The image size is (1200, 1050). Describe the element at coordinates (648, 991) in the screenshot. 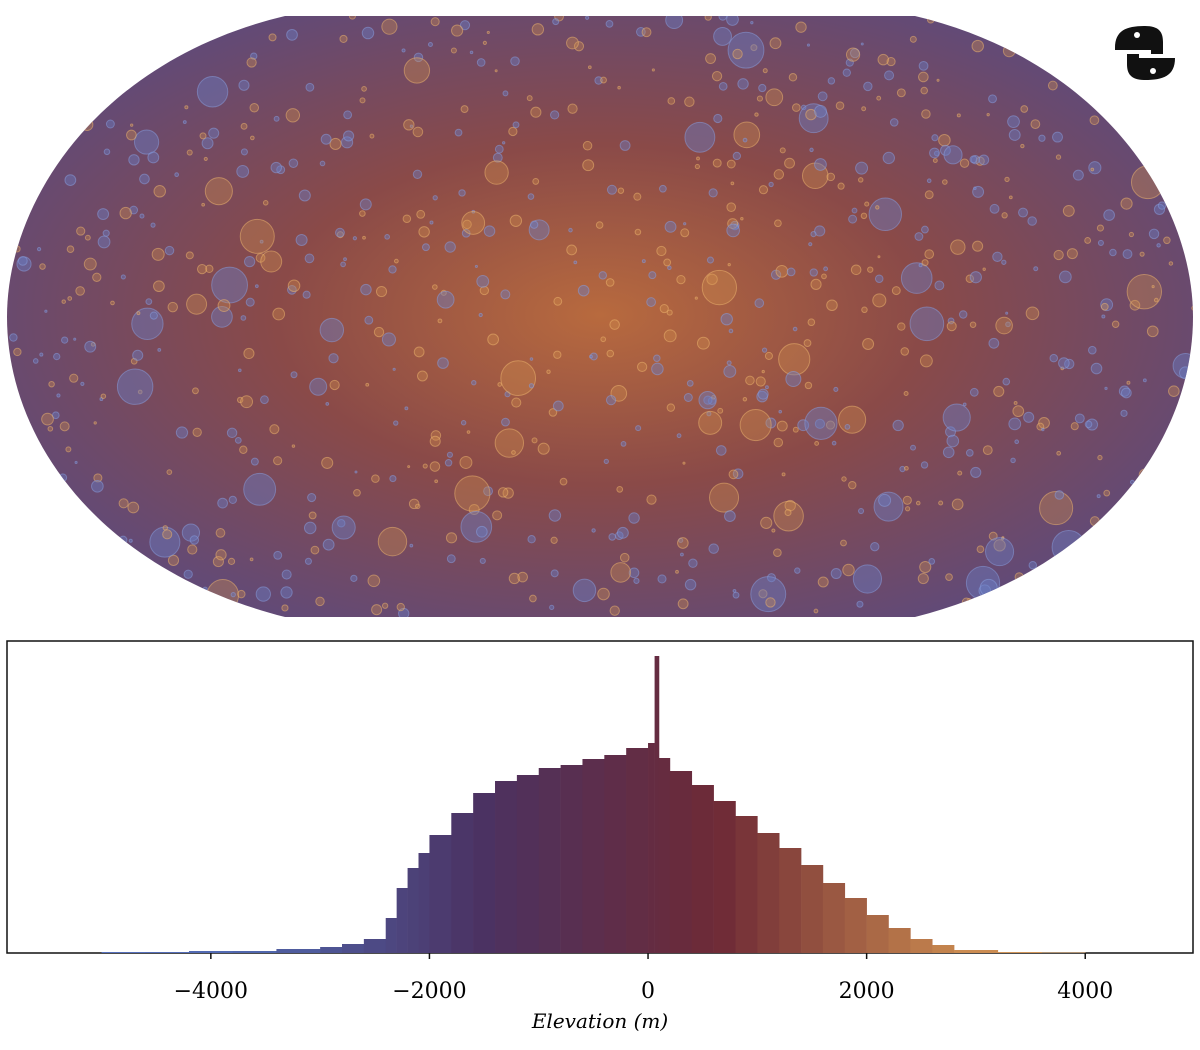

I see `x-tick-label: 0` at that location.